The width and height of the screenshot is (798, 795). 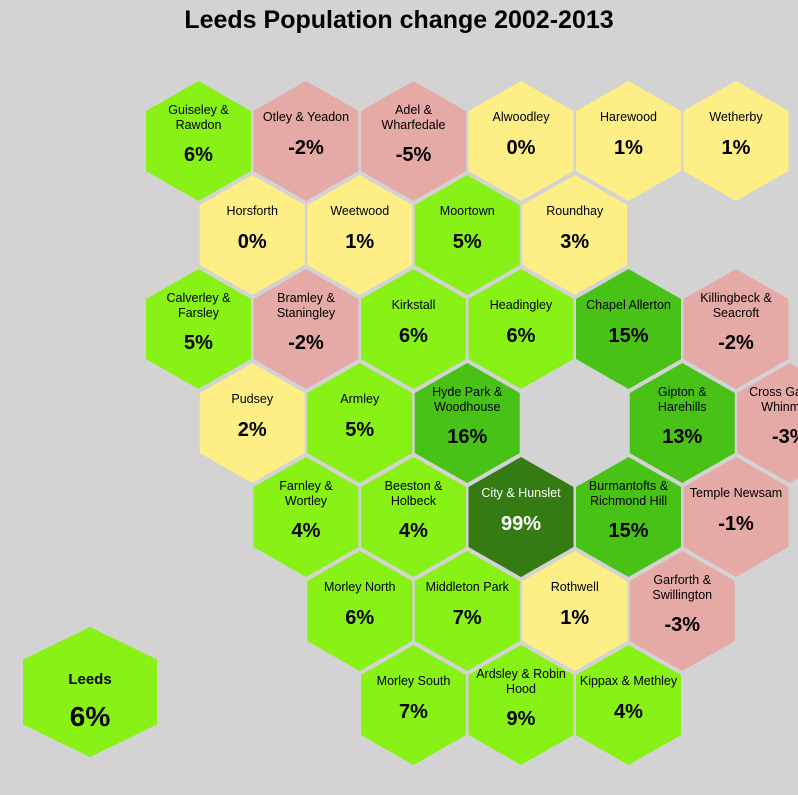 I want to click on ward-name-line: Seacroft, so click(x=736, y=313).